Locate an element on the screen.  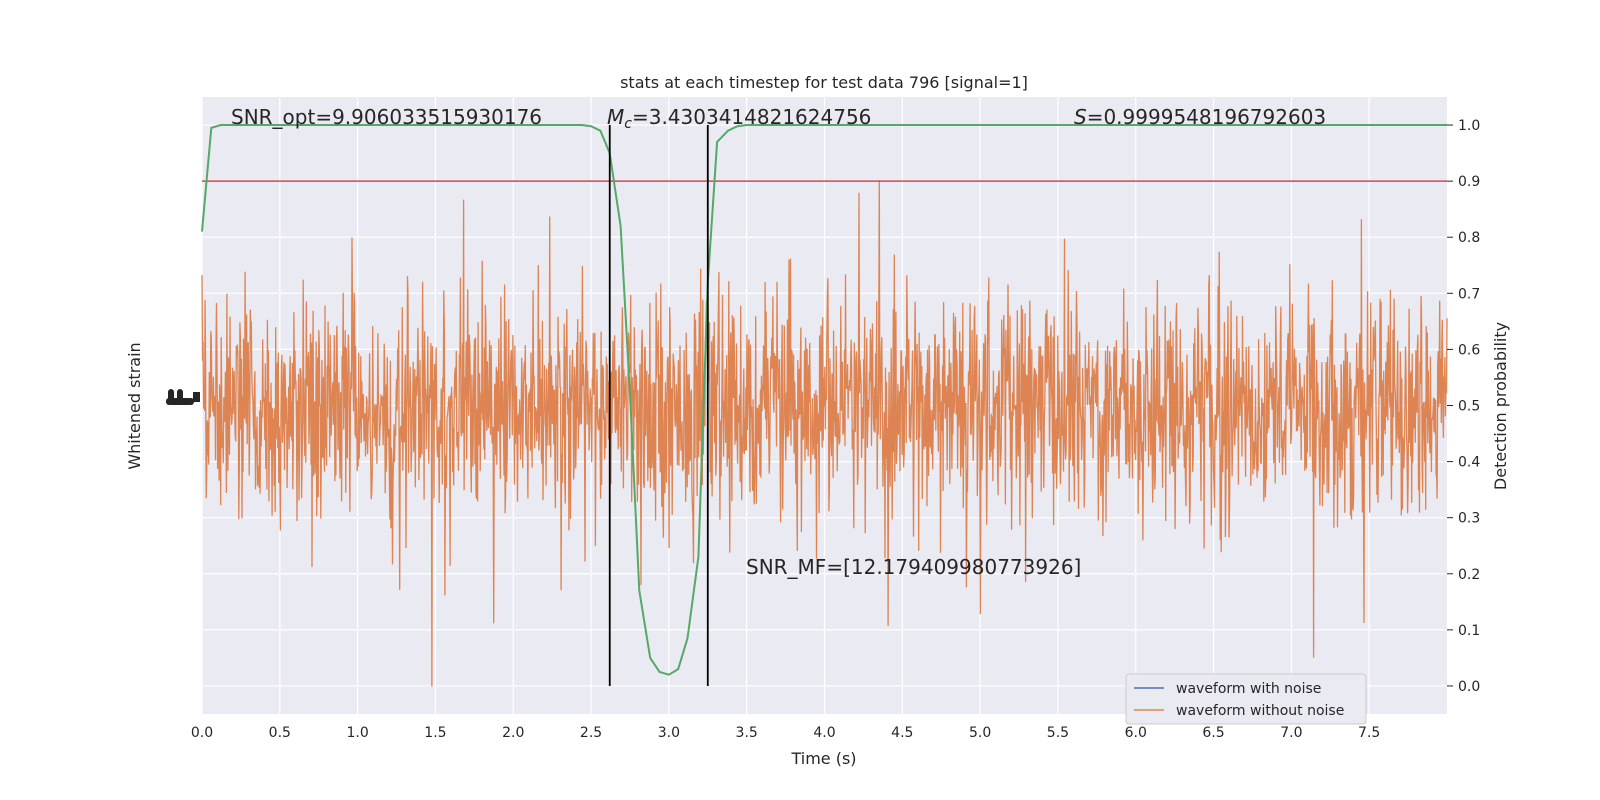
x-tick-label: 7.5 is located at coordinates (1369, 733).